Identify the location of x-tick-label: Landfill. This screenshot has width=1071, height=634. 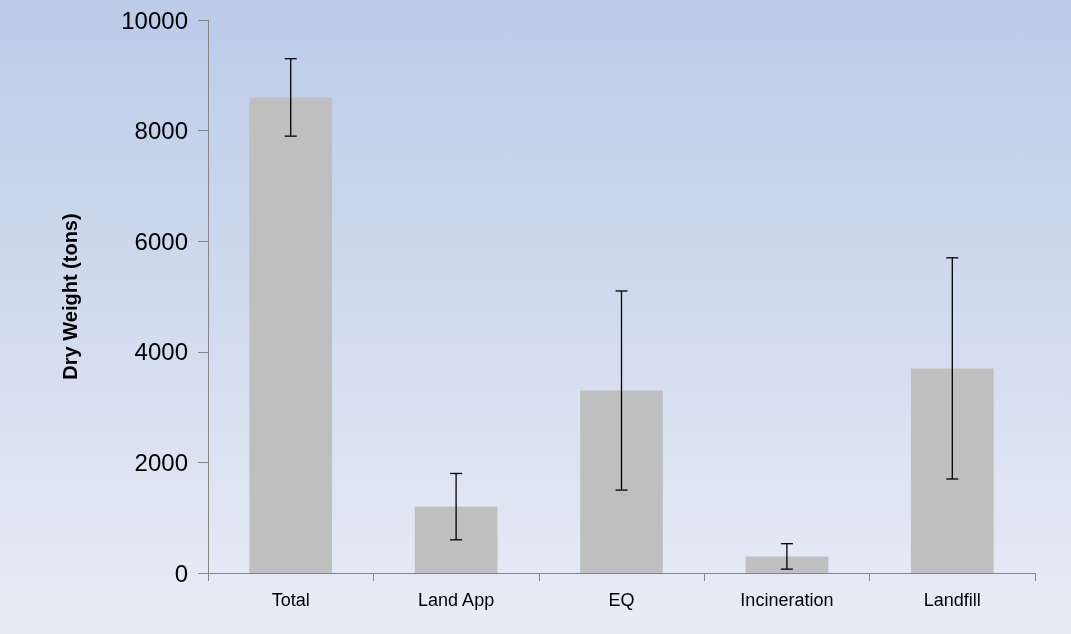
(952, 600).